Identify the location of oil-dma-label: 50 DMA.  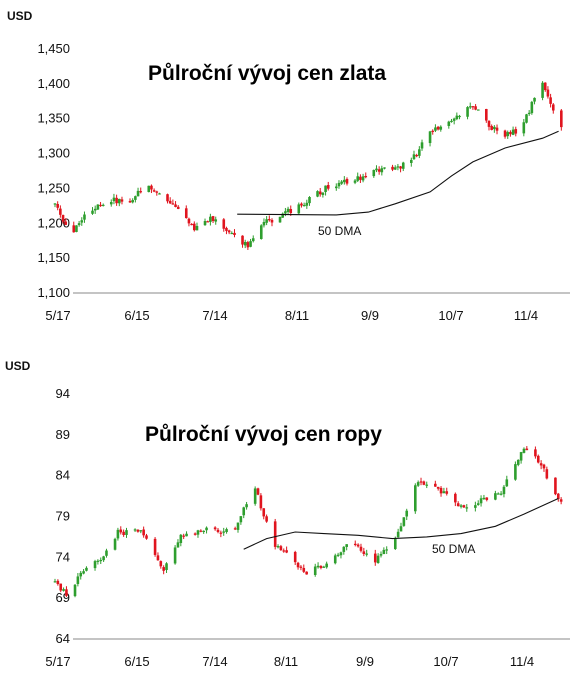
(453, 549).